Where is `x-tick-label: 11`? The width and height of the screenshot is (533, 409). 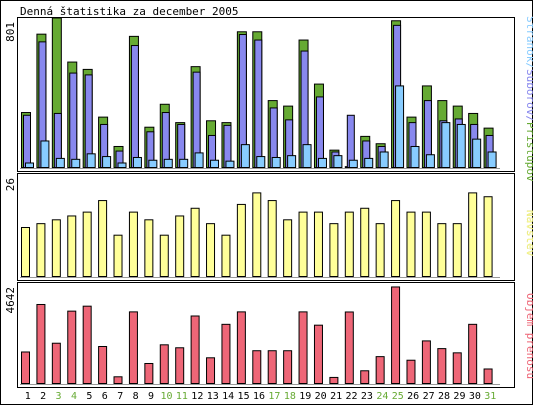
x-tick-label: 11 is located at coordinates (182, 396).